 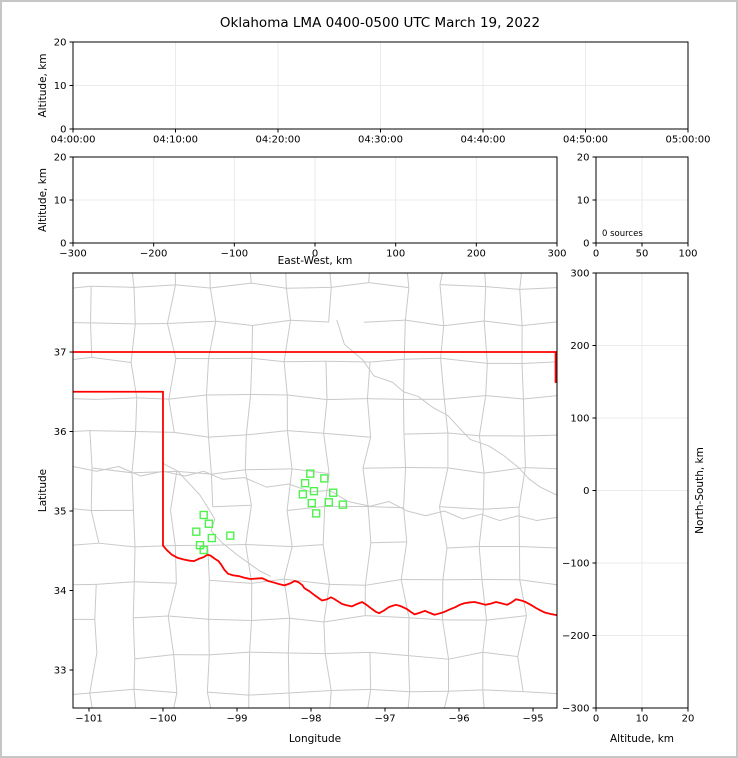 I want to click on x-tick-label: −100, so click(x=234, y=254).